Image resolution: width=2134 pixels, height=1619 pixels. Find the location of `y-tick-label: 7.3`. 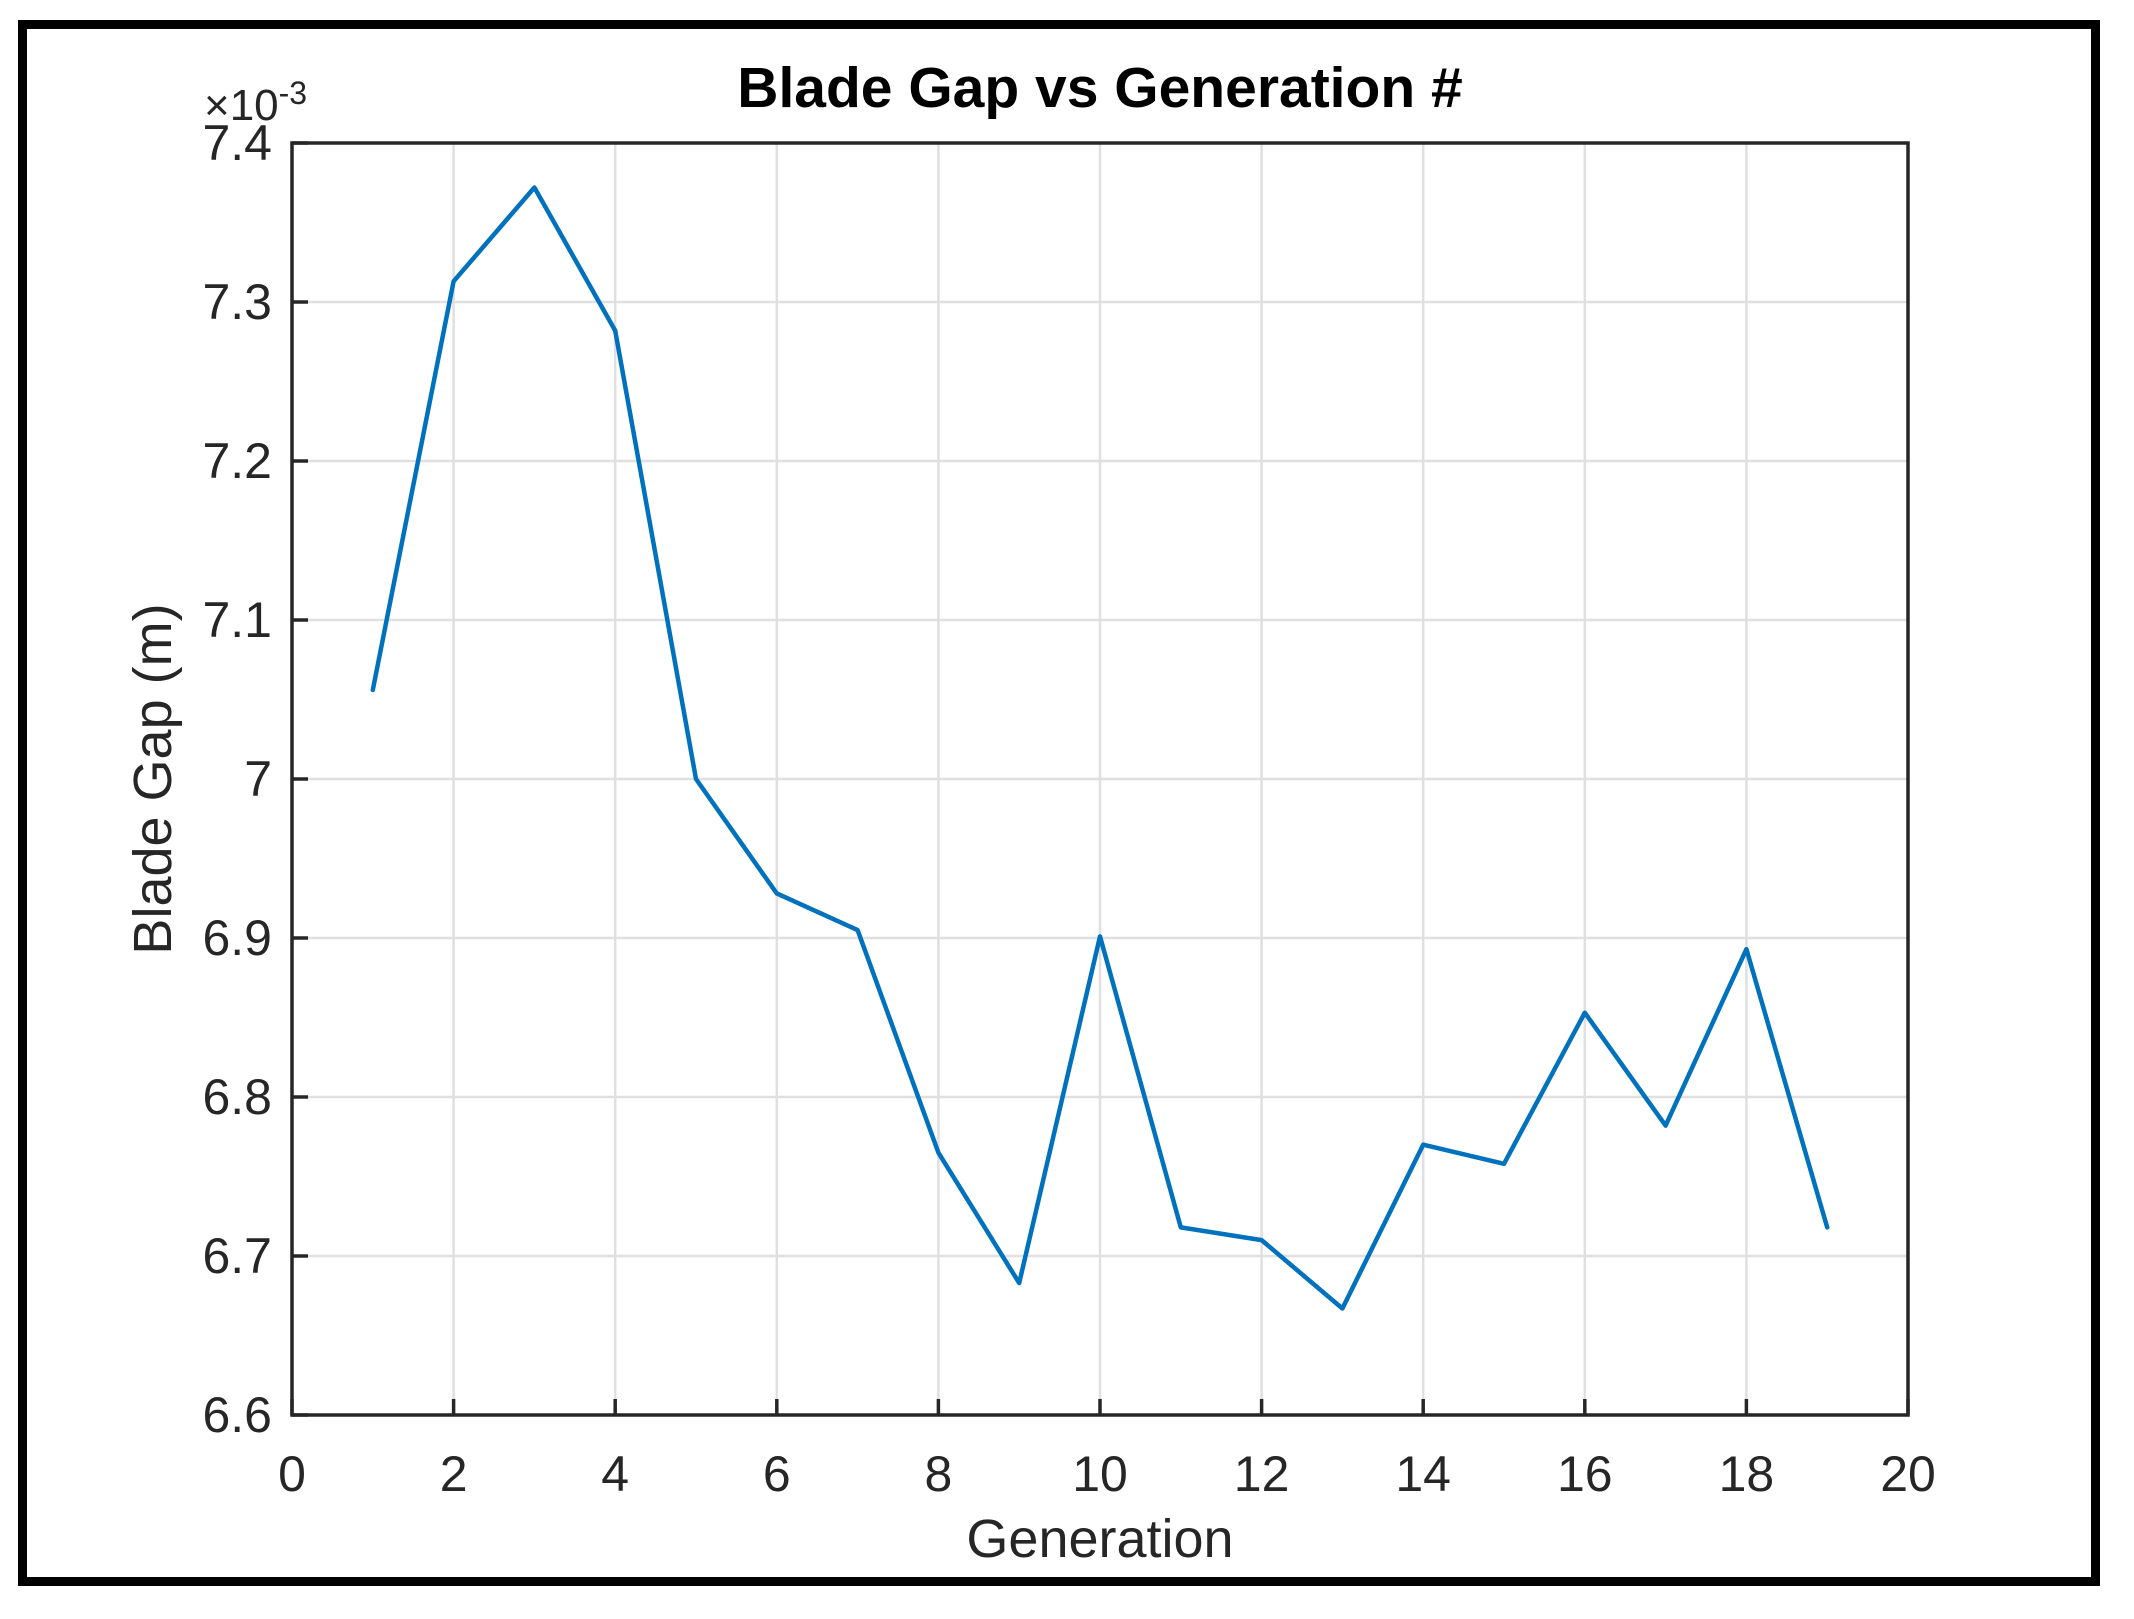

y-tick-label: 7.3 is located at coordinates (237, 302).